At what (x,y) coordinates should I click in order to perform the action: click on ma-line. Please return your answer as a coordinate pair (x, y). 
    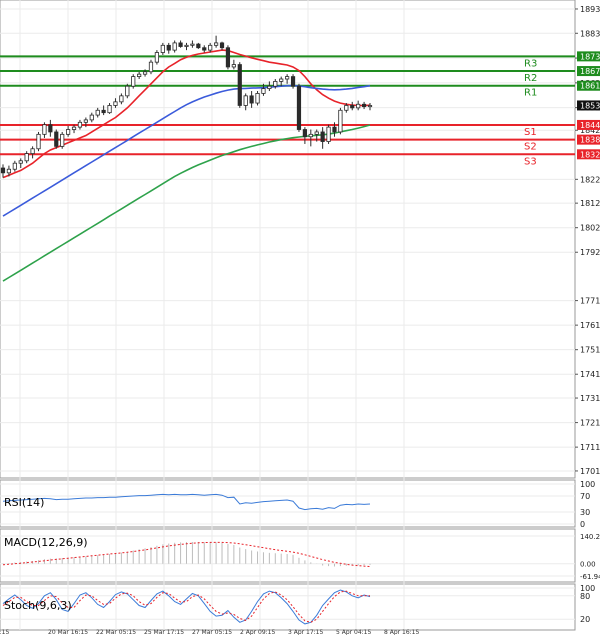
    Looking at the image, I should click on (186, 150).